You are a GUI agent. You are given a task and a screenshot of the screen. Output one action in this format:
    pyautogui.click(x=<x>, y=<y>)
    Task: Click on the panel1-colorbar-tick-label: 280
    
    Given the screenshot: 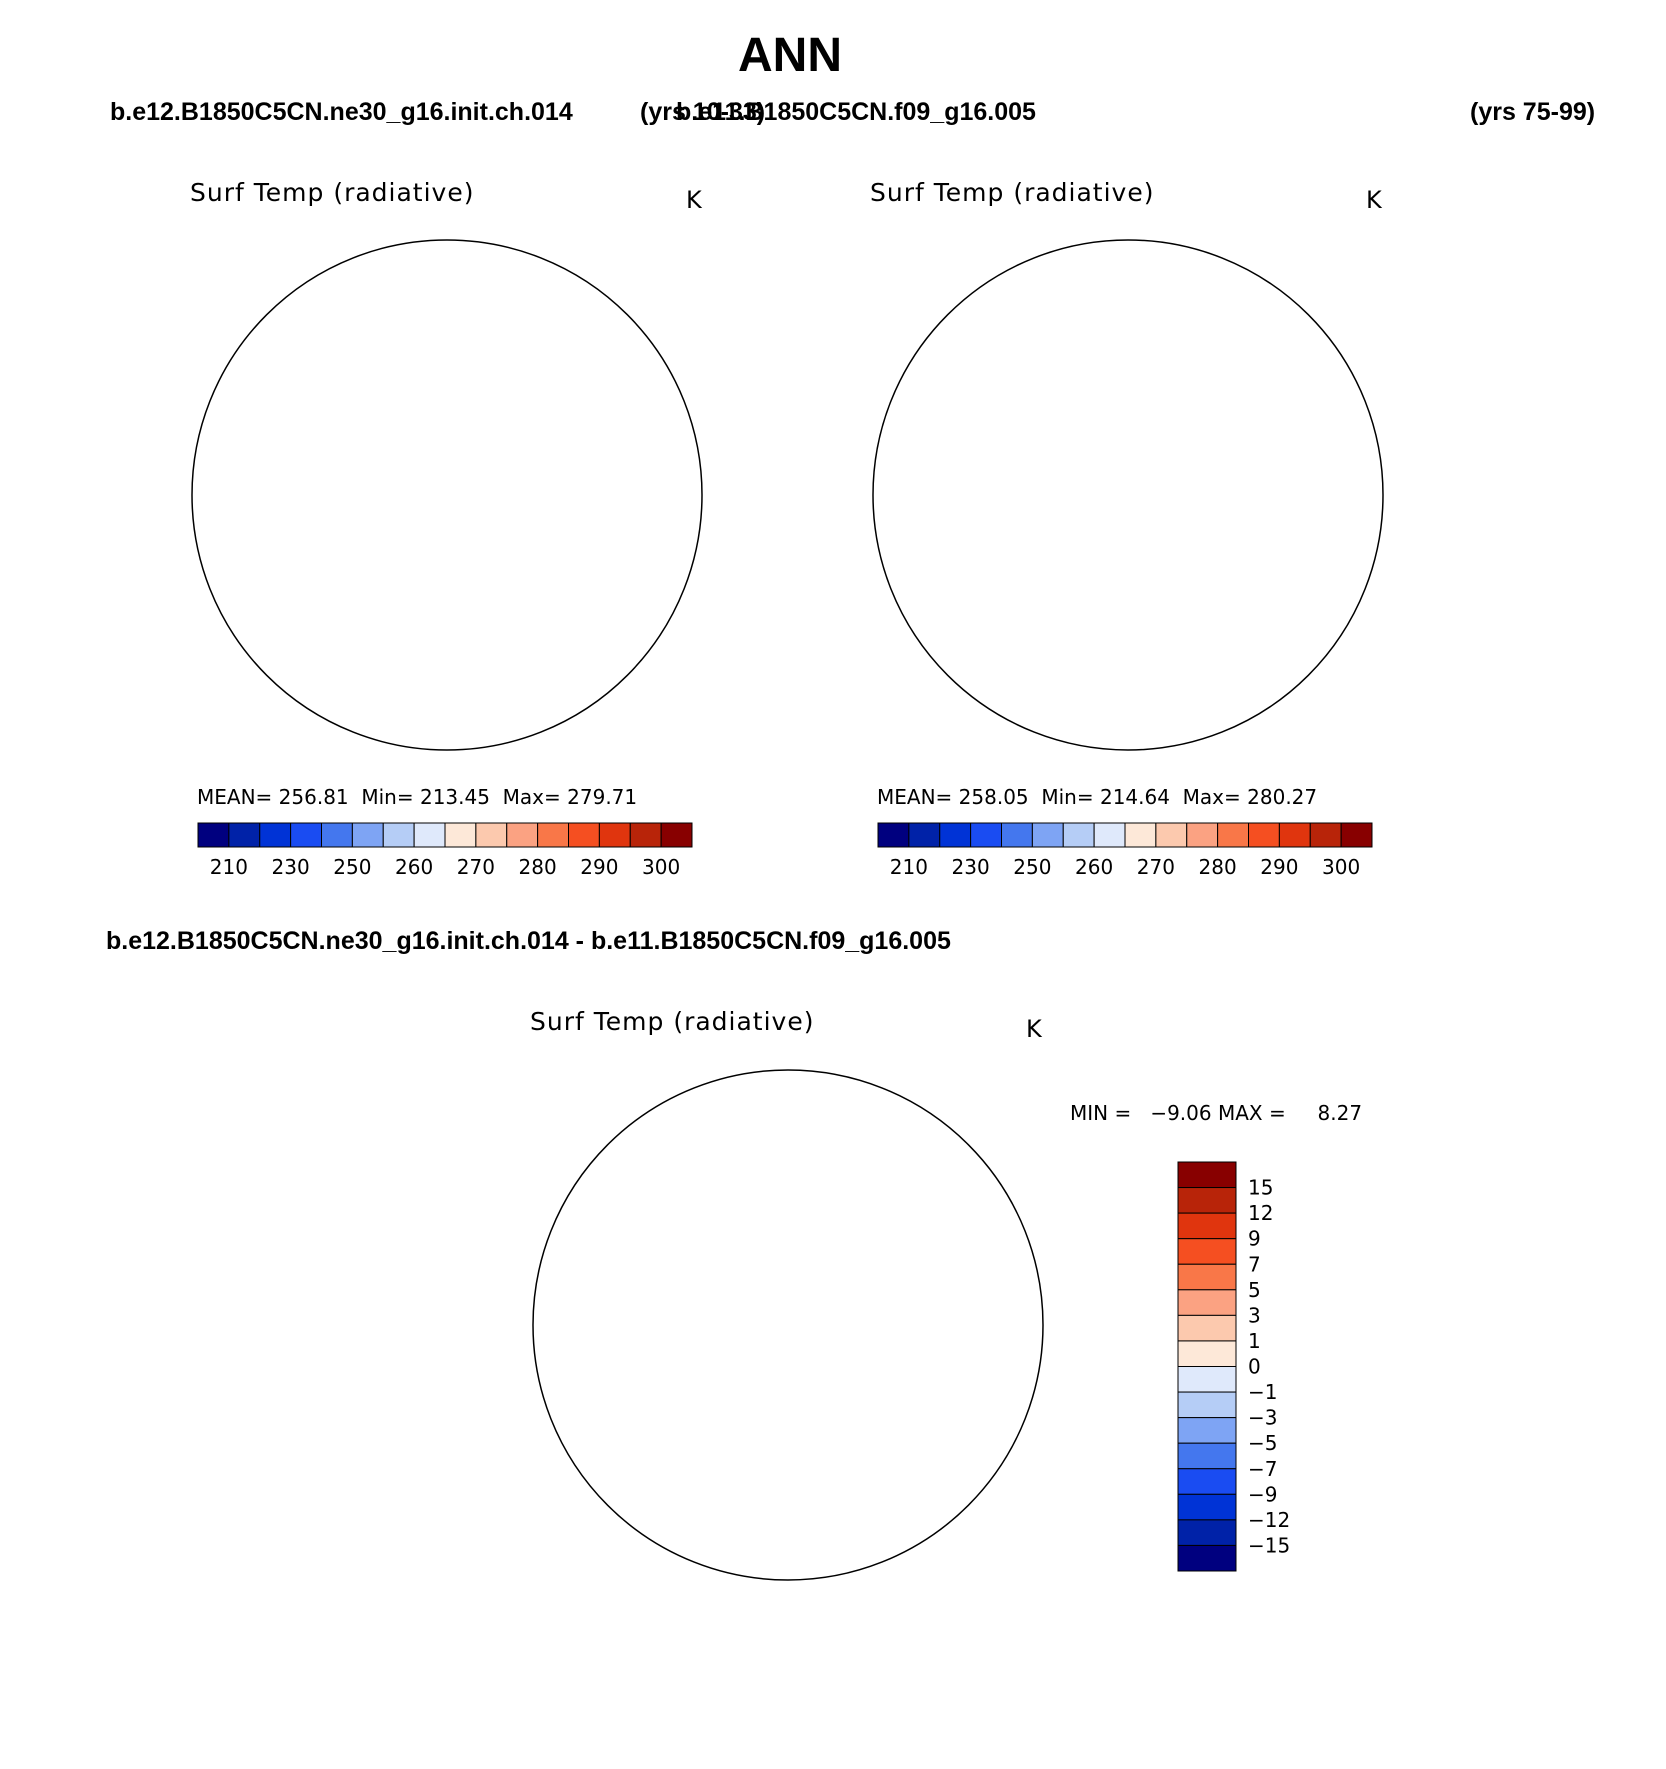 What is the action you would take?
    pyautogui.click(x=538, y=867)
    